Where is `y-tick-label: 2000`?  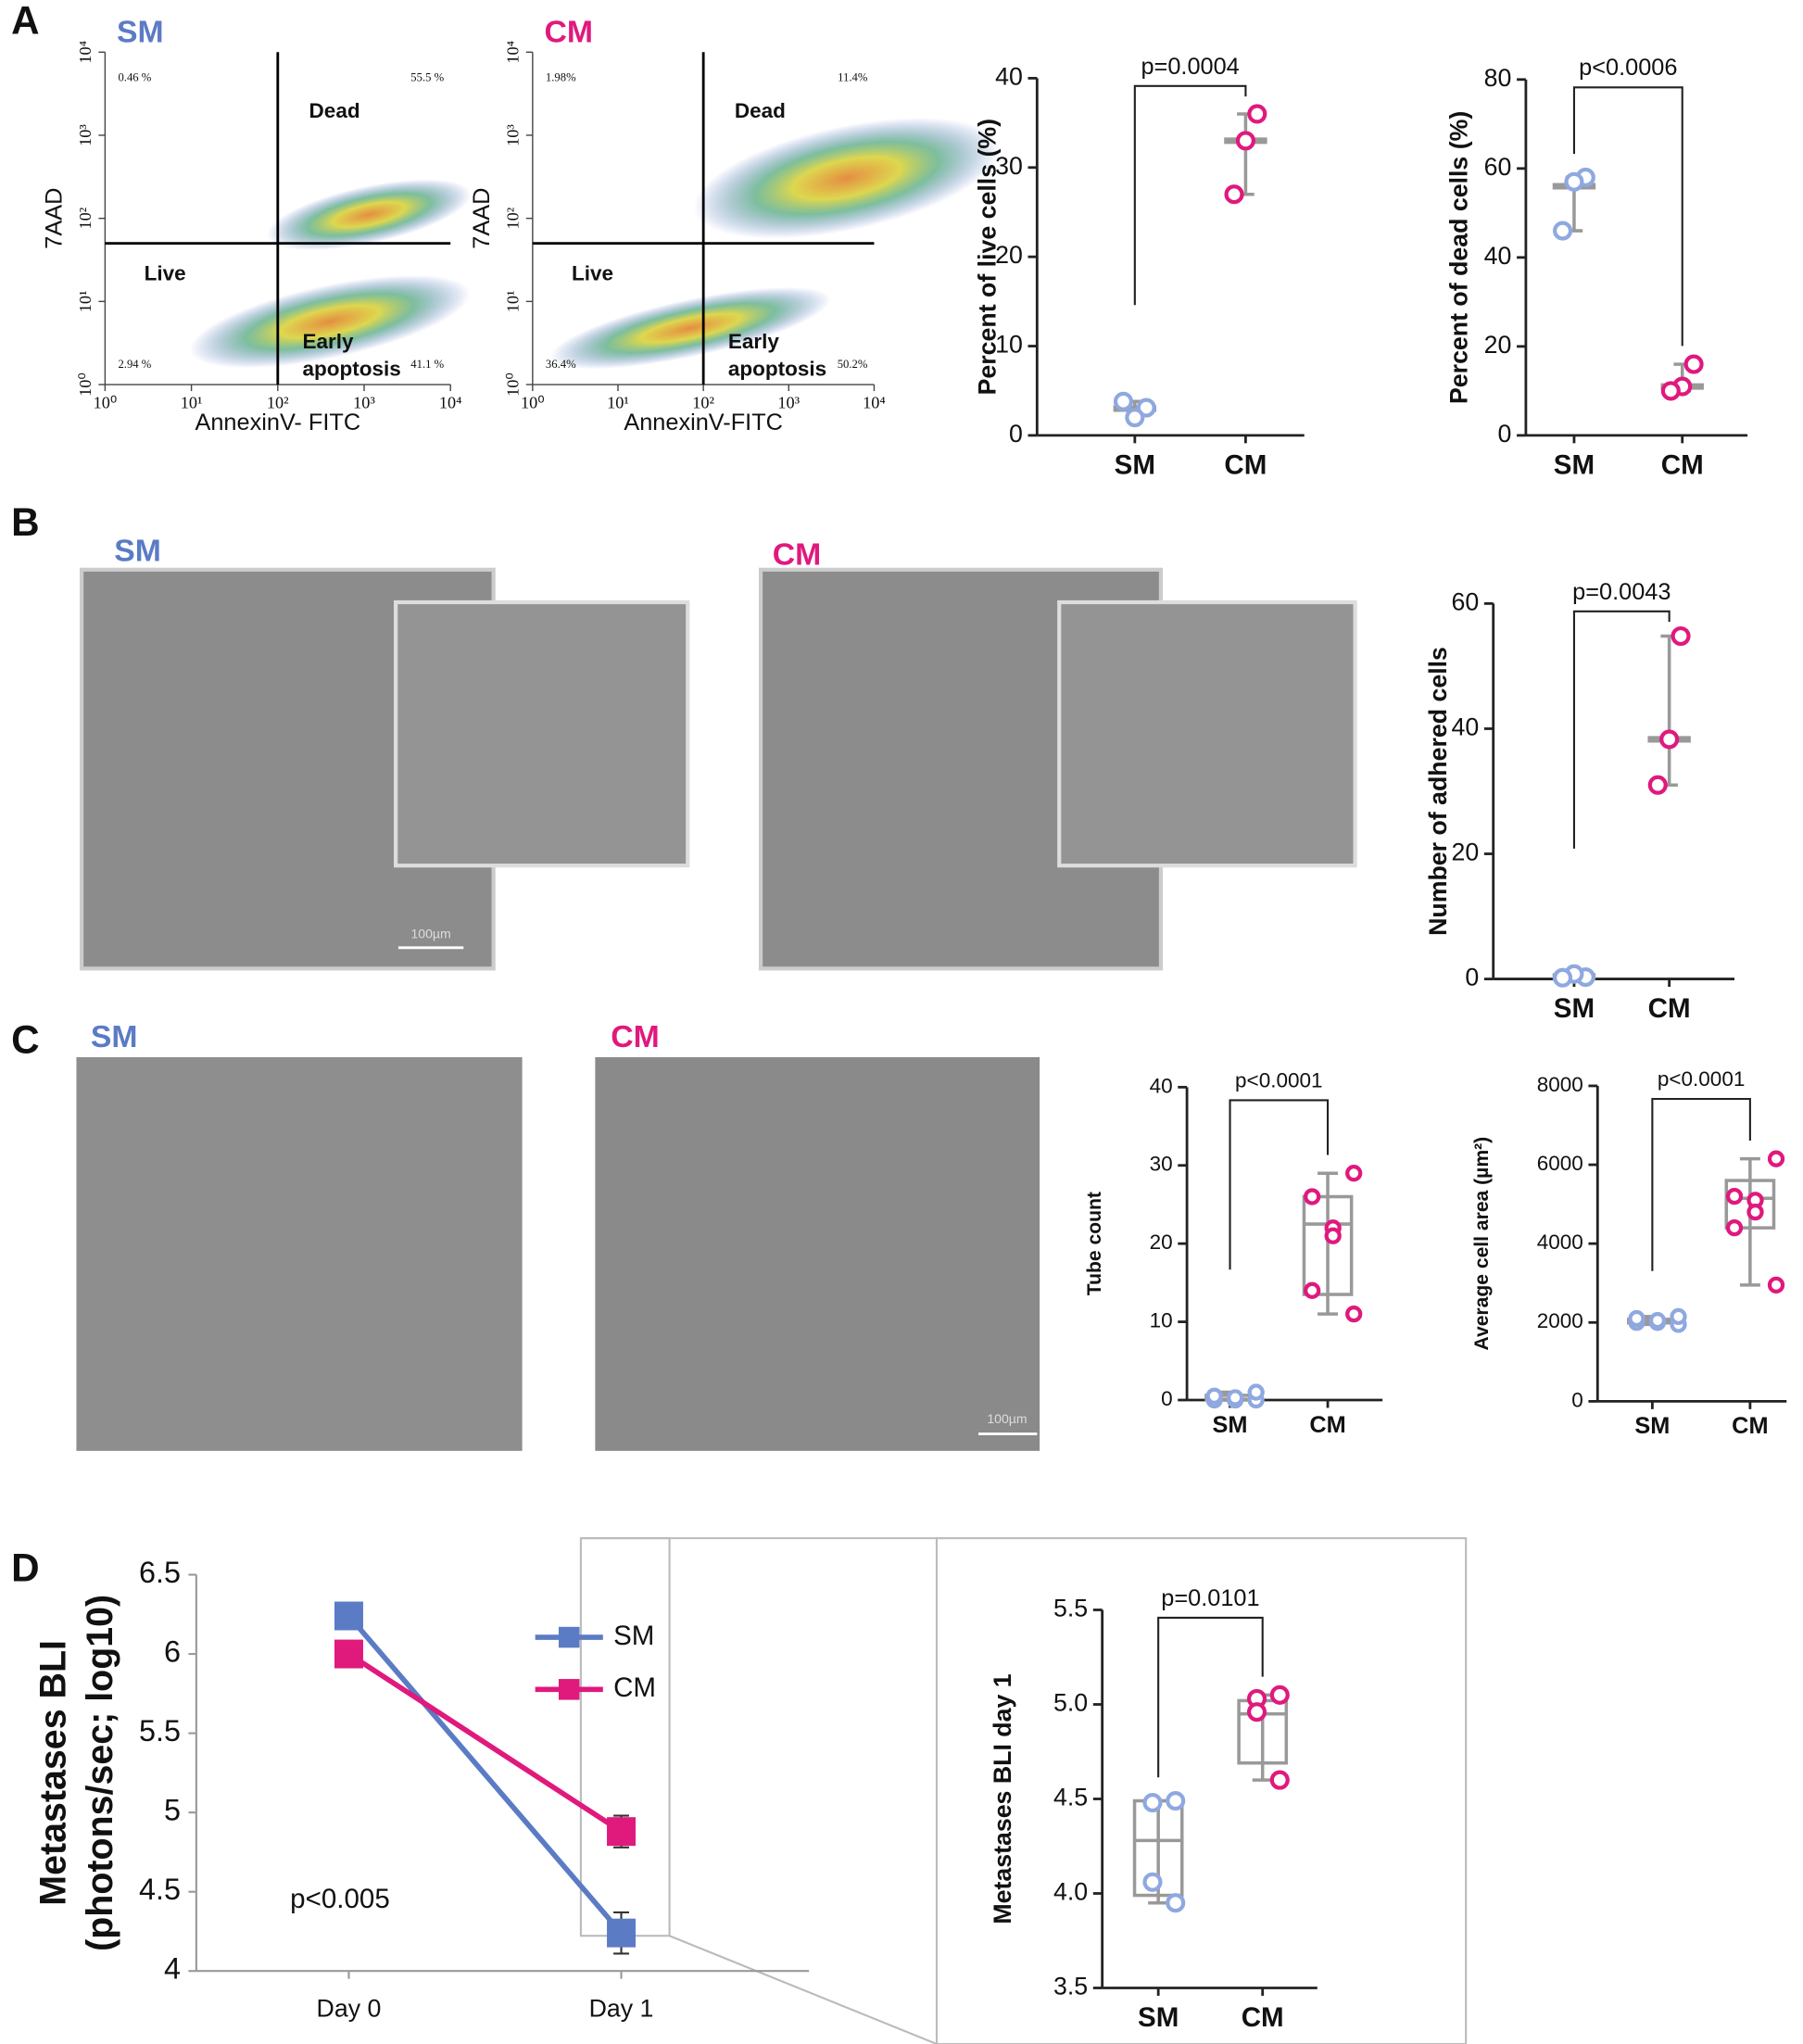 y-tick-label: 2000 is located at coordinates (1560, 1320).